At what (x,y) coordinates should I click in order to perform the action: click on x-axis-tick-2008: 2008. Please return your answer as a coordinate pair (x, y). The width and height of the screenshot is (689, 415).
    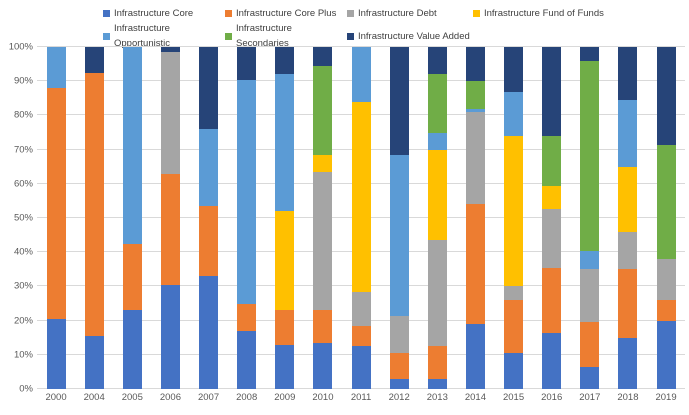
    Looking at the image, I should click on (247, 397).